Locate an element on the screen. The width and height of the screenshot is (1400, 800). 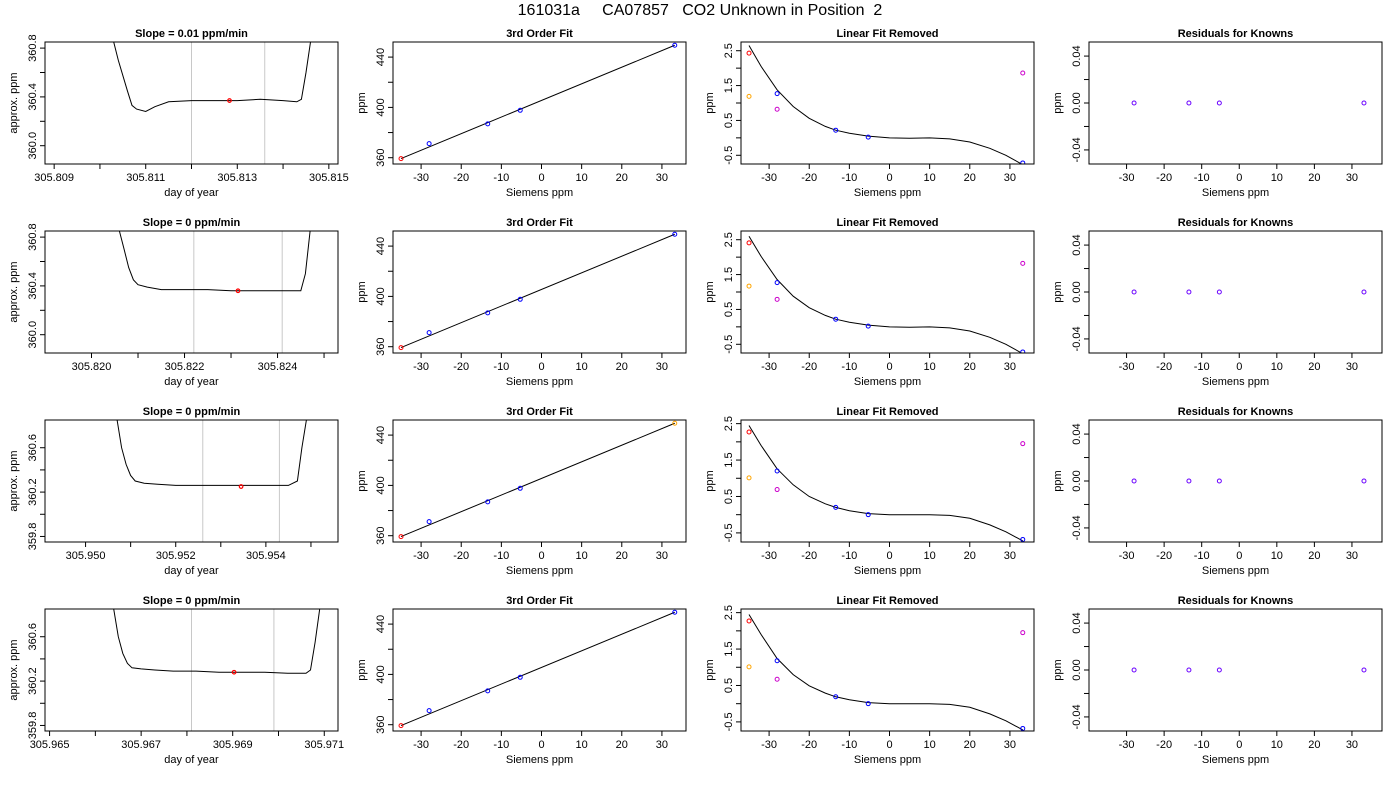
y-tick-label: 2.5 is located at coordinates (729, 239).